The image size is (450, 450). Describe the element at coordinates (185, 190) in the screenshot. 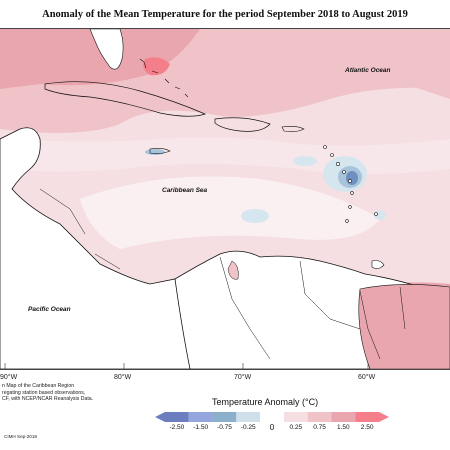

I see `label-caribbean-sea: Caribbean Sea` at that location.